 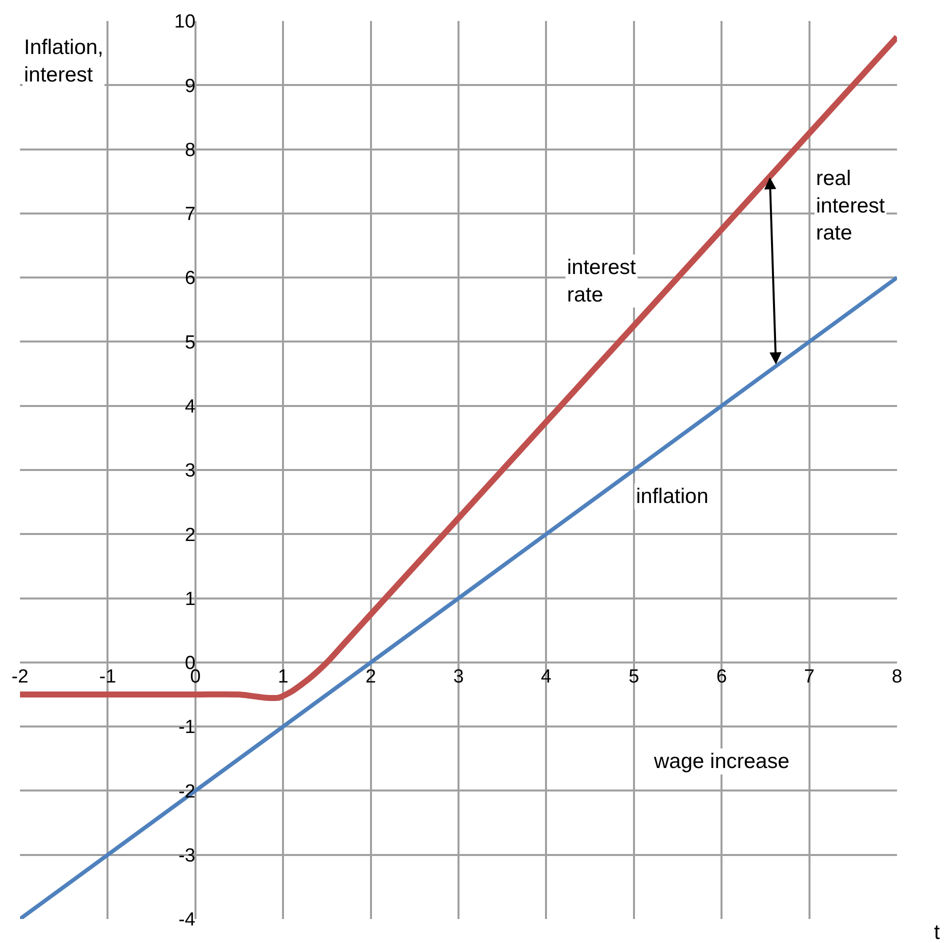 What do you see at coordinates (809, 677) in the screenshot?
I see `x-tick-label: 7` at bounding box center [809, 677].